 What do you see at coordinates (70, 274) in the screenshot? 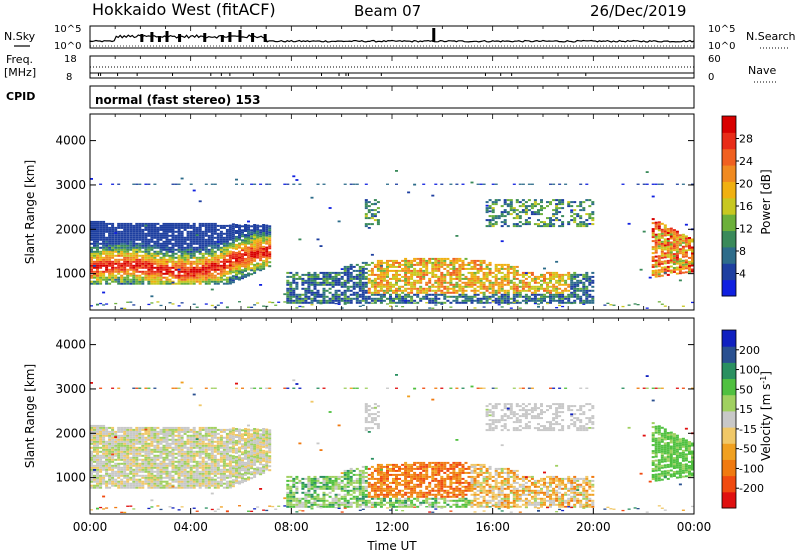
I see `power-y-tick-label: 1000` at bounding box center [70, 274].